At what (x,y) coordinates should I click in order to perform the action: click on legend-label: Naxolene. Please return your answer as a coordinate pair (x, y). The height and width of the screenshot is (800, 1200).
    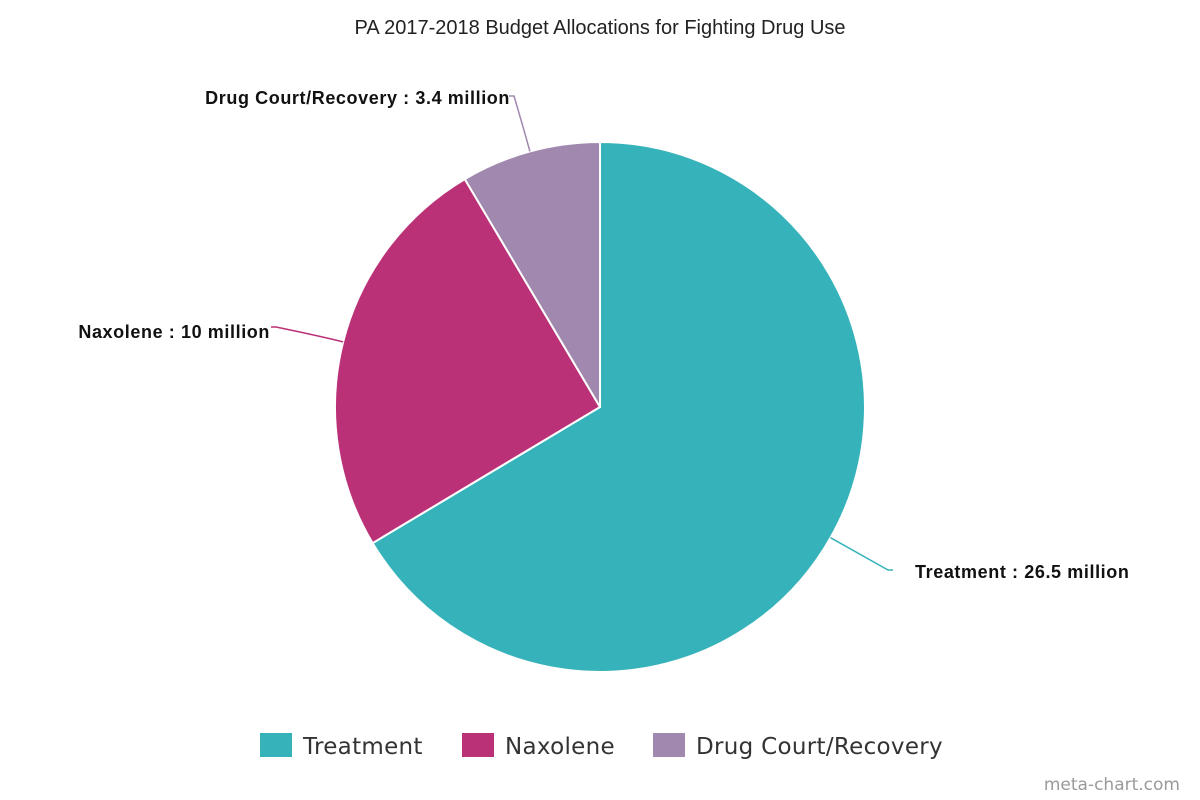
    Looking at the image, I should click on (560, 747).